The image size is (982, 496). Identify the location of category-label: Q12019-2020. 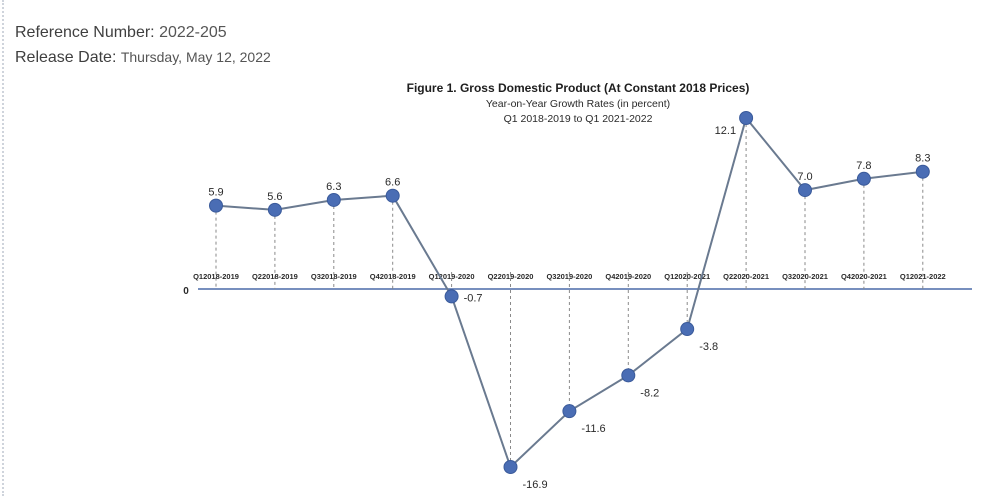
(452, 276).